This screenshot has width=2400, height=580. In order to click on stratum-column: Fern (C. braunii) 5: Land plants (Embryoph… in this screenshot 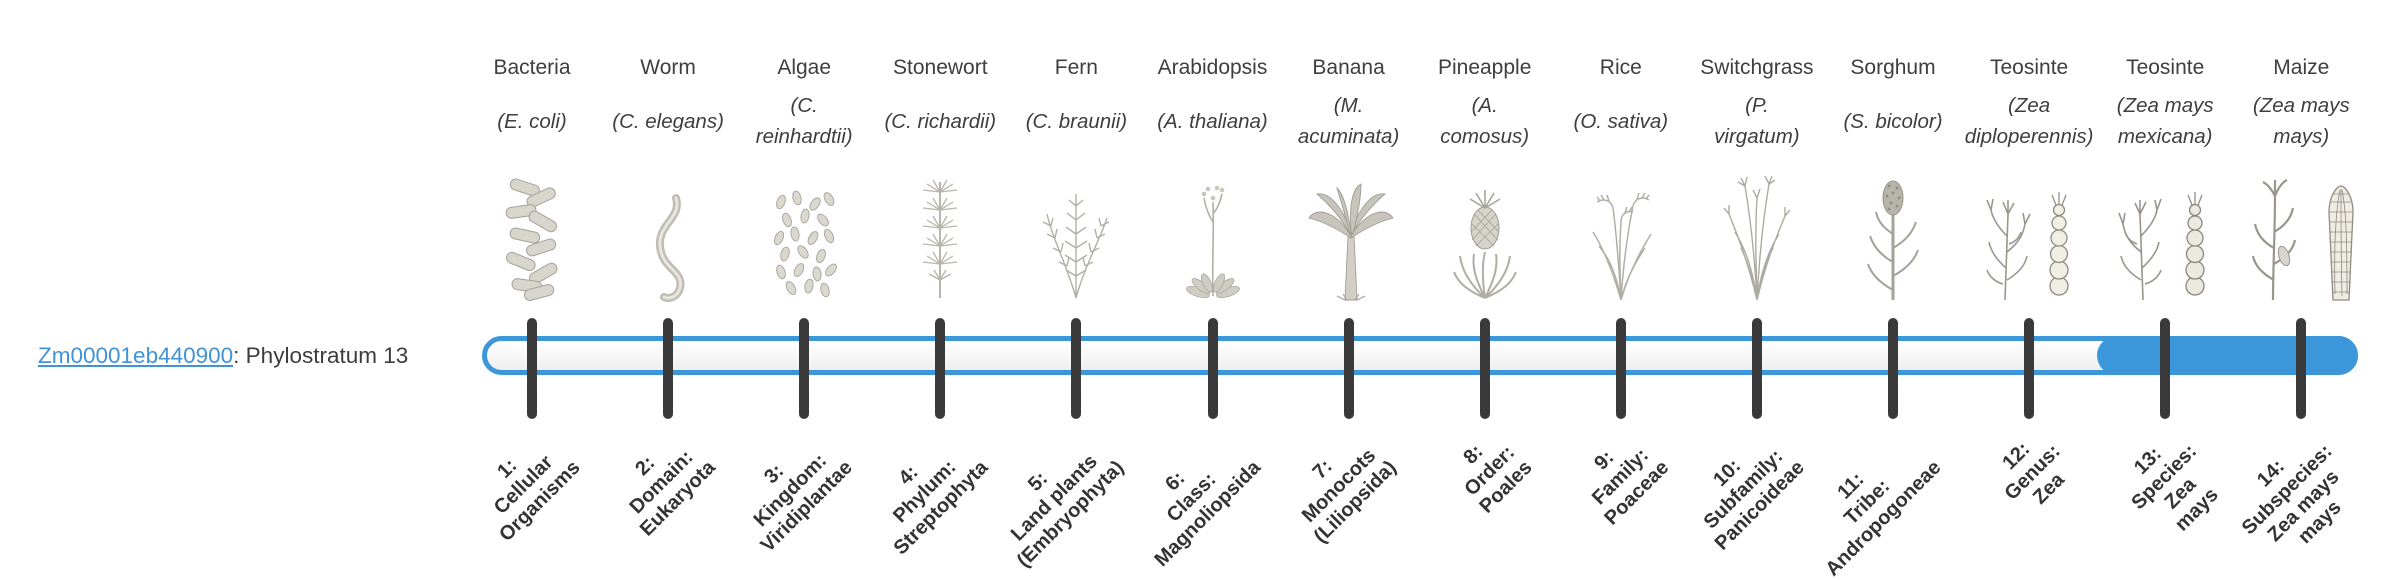, I will do `click(1076, 290)`.